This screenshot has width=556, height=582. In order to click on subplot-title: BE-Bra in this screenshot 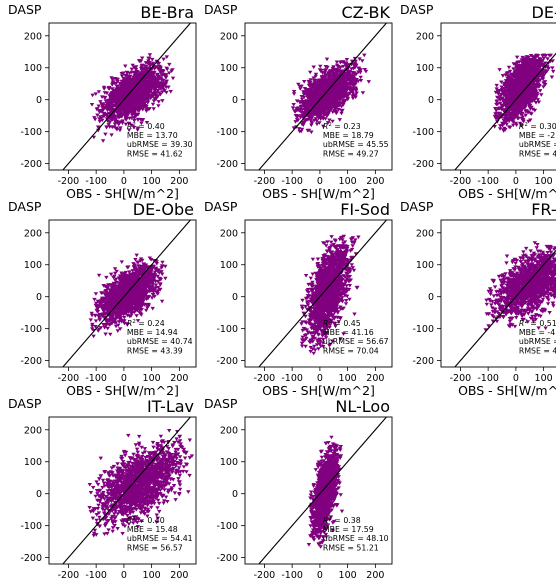, I will do `click(167, 12)`.